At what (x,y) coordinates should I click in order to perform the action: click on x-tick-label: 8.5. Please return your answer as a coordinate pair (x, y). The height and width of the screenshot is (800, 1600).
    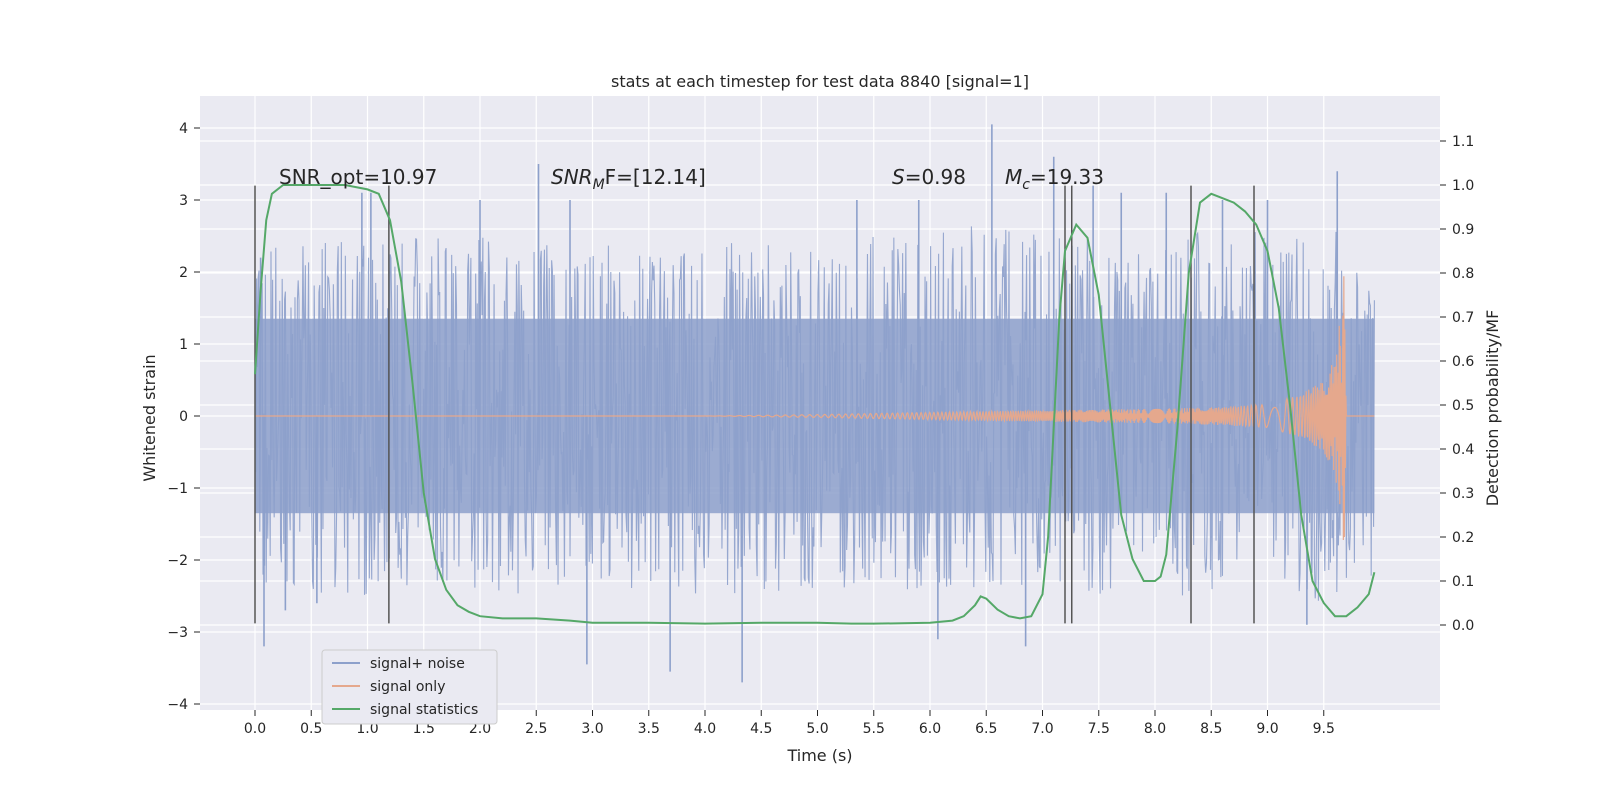
    Looking at the image, I should click on (1211, 729).